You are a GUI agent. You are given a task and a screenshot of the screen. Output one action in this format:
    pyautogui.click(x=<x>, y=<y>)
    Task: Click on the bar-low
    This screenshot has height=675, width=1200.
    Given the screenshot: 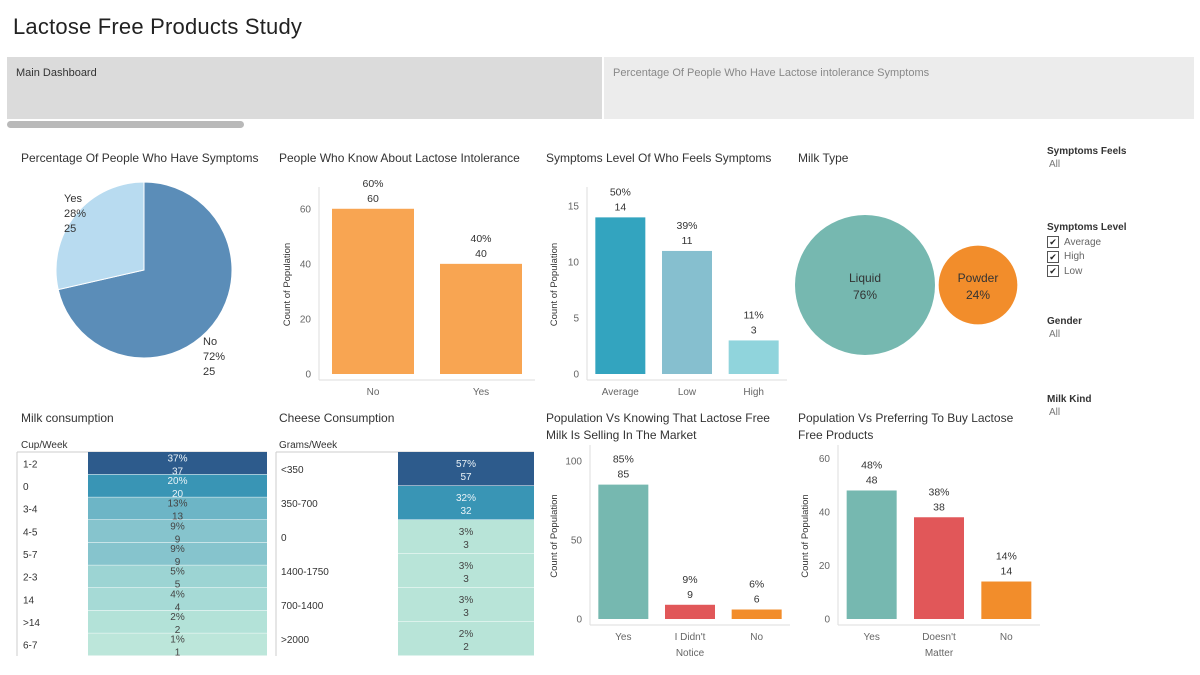 What is the action you would take?
    pyautogui.click(x=687, y=312)
    